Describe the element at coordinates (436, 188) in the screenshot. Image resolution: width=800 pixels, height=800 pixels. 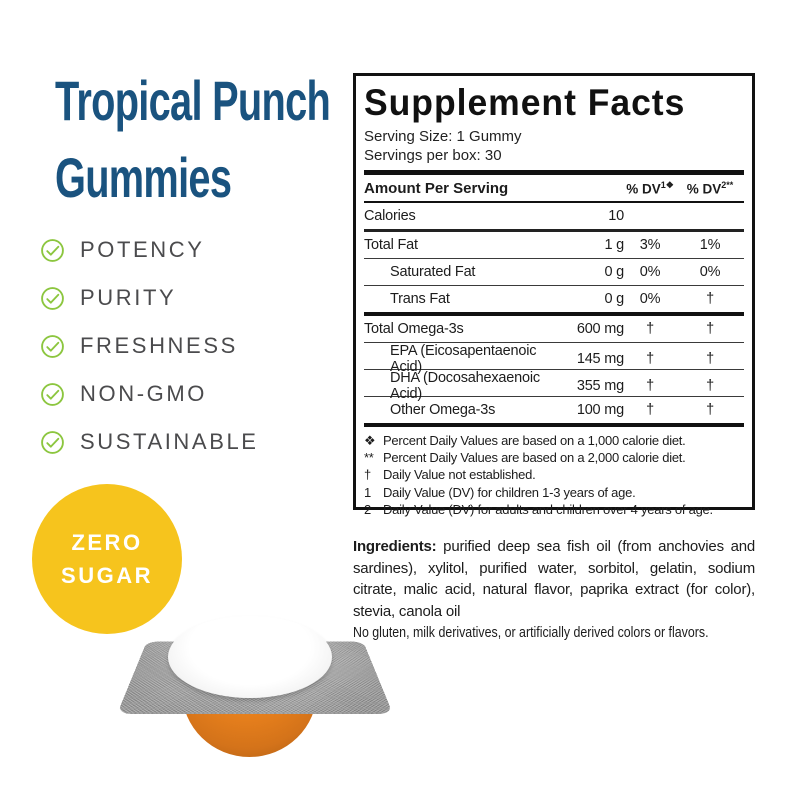
I see `header-amount-per-serving: Amount Per Serving` at that location.